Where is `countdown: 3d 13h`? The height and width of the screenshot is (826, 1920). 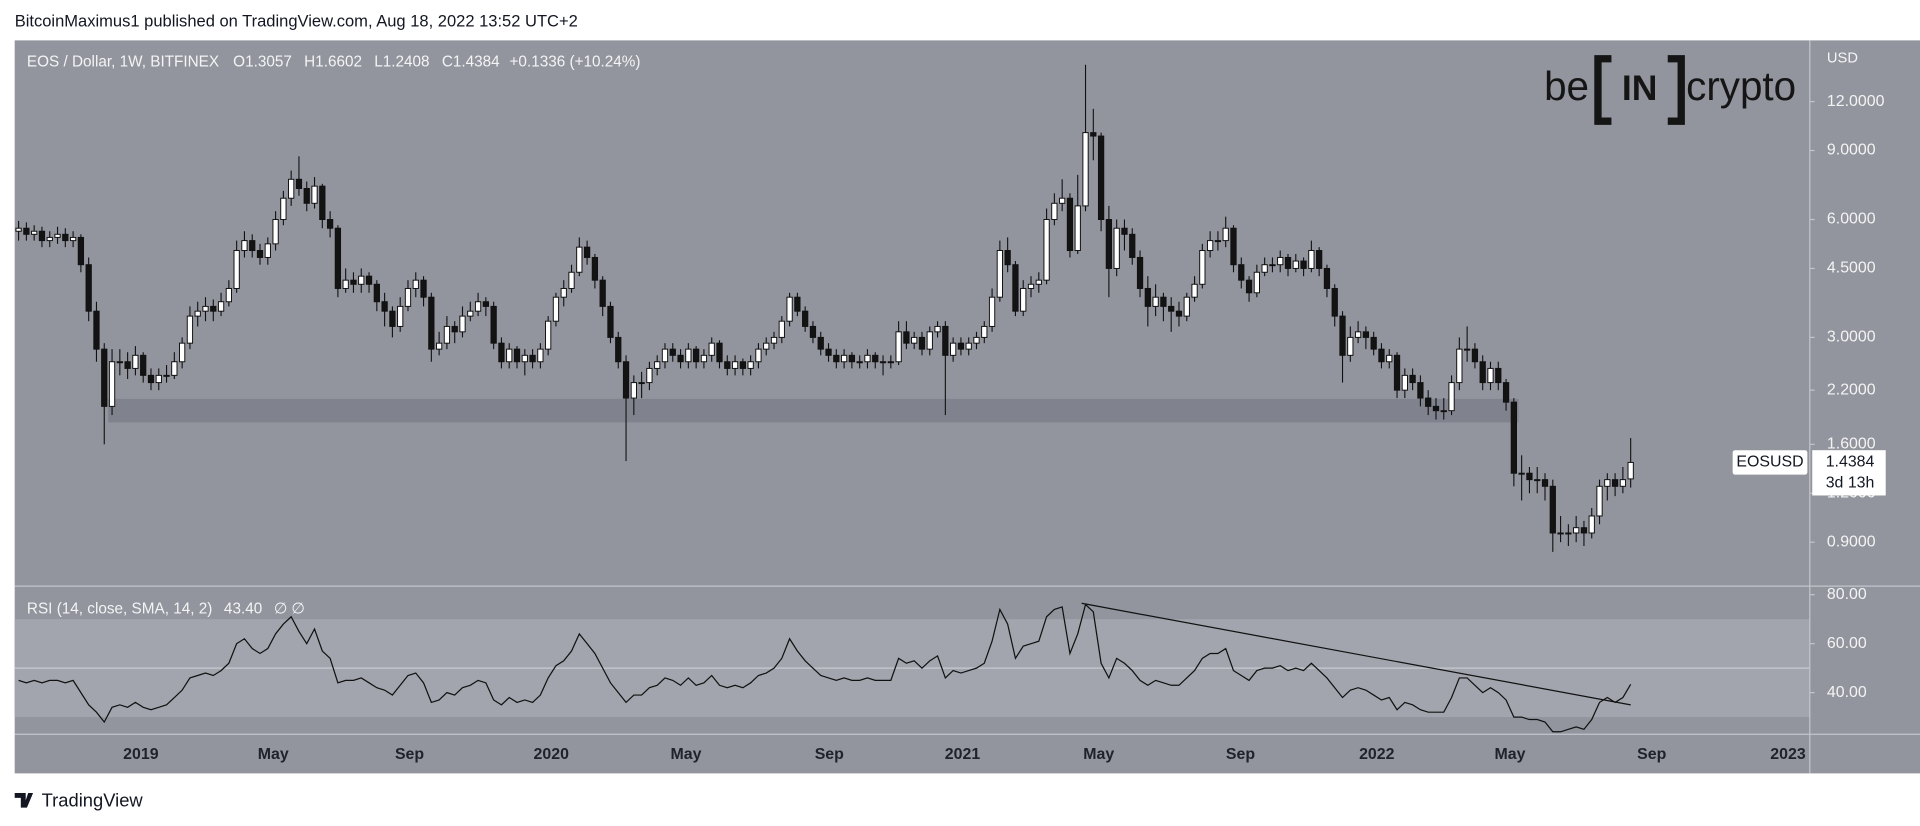 countdown: 3d 13h is located at coordinates (1850, 482).